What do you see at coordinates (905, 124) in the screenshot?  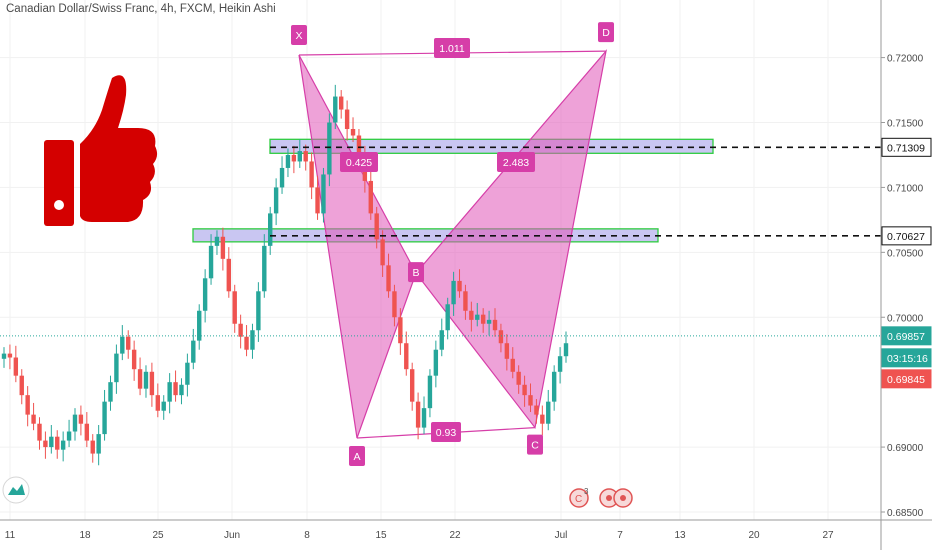 I see `y-tick-label: 0.71500` at bounding box center [905, 124].